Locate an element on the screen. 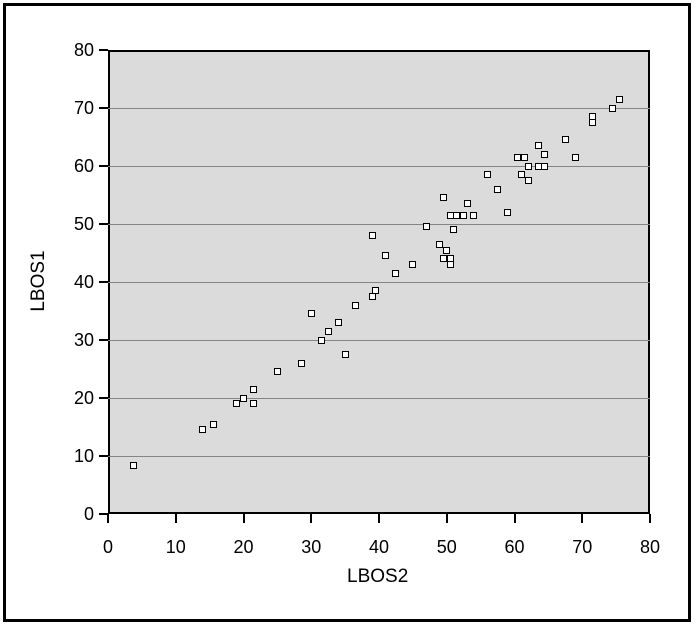 This screenshot has width=694, height=625. x-axis-title: LBOS2 is located at coordinates (378, 576).